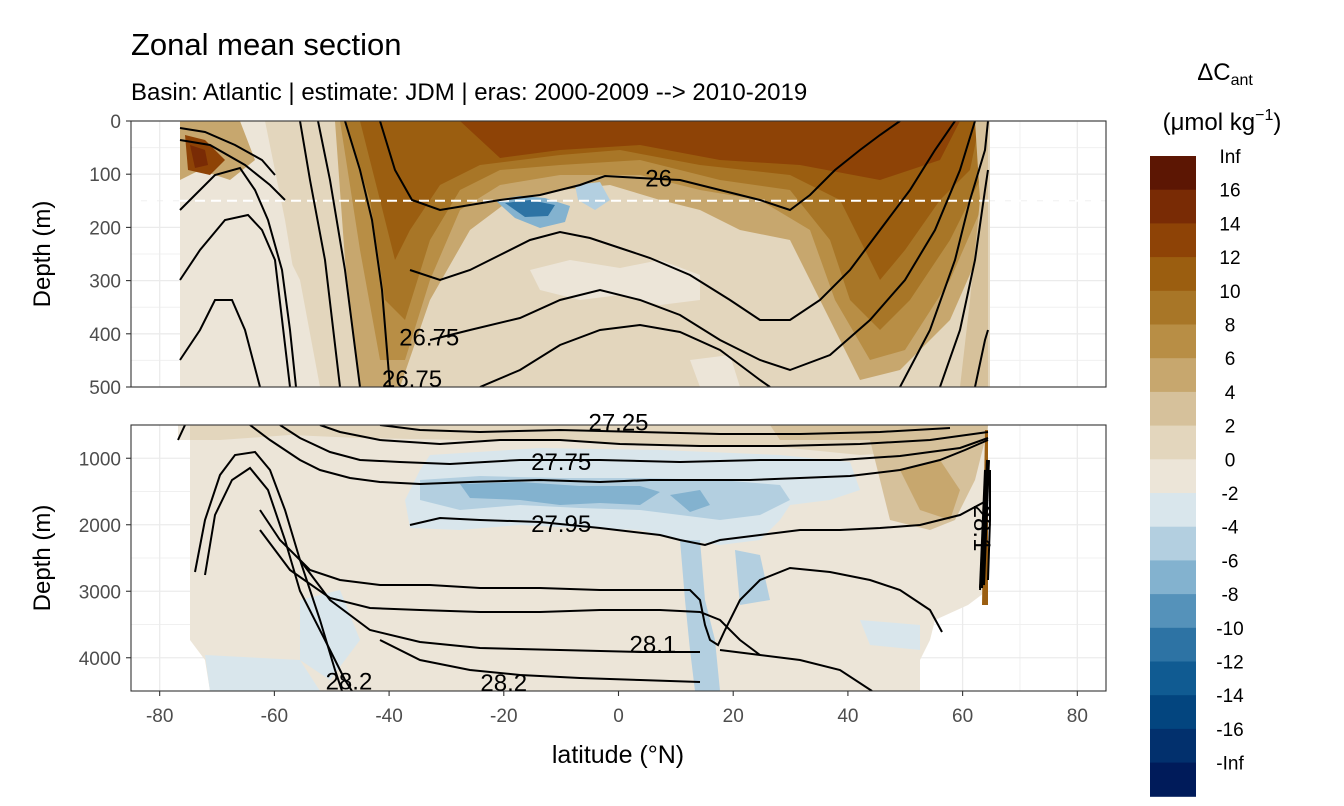 This screenshot has height=806, width=1344. What do you see at coordinates (503, 716) in the screenshot?
I see `x-tick-label: -20` at bounding box center [503, 716].